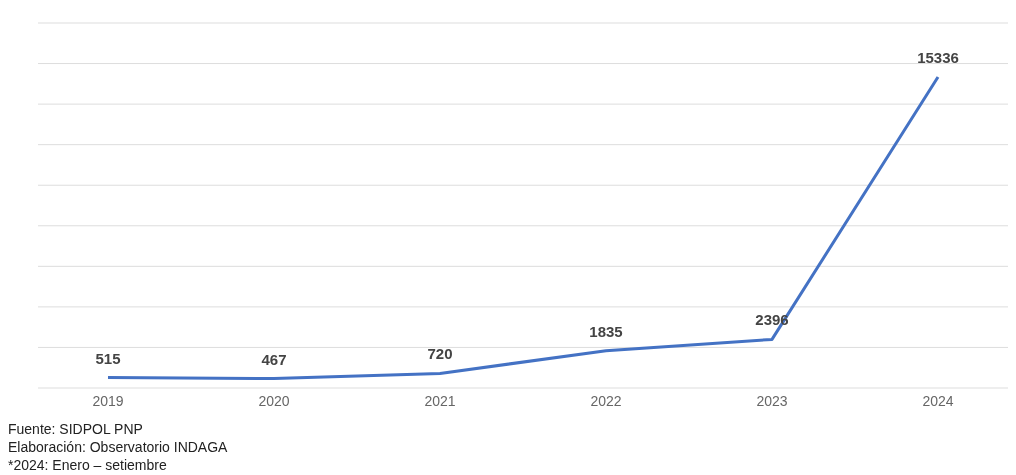  Describe the element at coordinates (938, 58) in the screenshot. I see `data-label: 15336` at that location.